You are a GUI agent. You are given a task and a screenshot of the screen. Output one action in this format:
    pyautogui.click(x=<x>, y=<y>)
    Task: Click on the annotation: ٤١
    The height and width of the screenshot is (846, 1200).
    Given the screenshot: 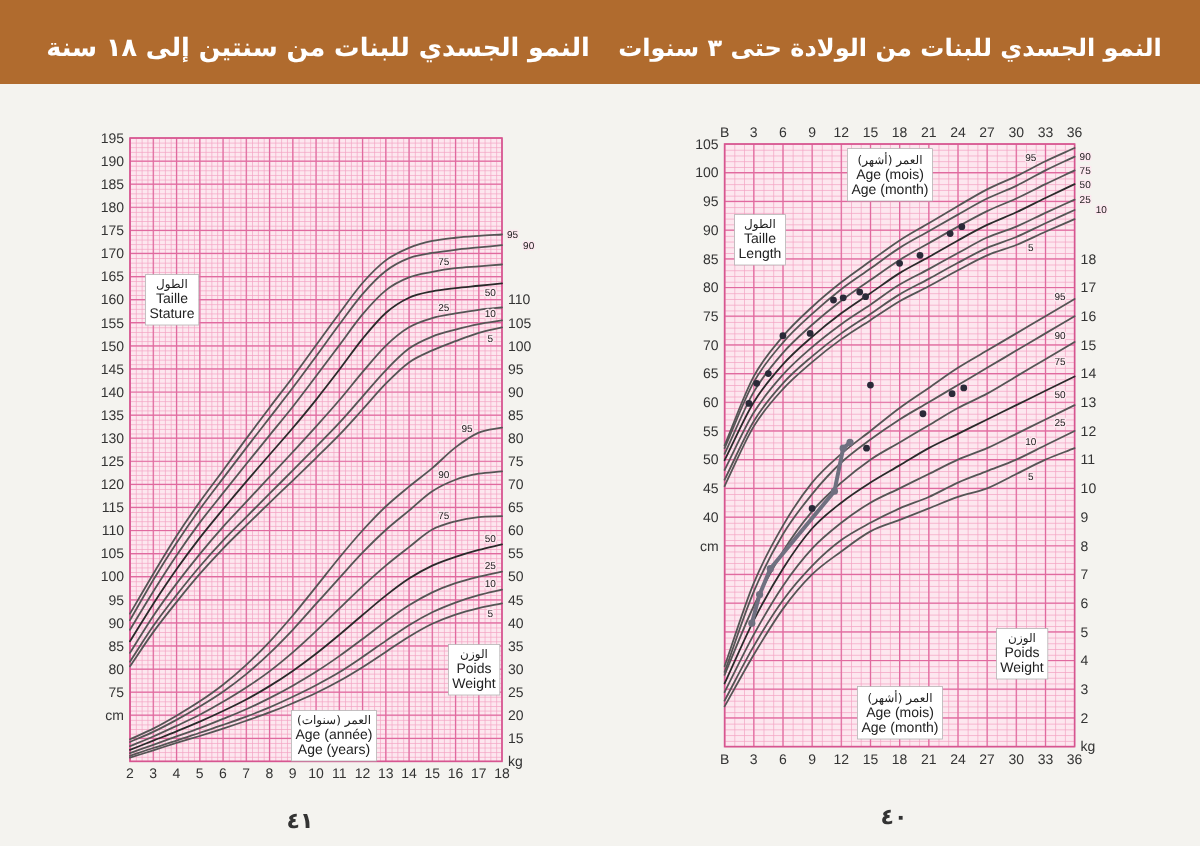 What is the action you would take?
    pyautogui.click(x=300, y=821)
    